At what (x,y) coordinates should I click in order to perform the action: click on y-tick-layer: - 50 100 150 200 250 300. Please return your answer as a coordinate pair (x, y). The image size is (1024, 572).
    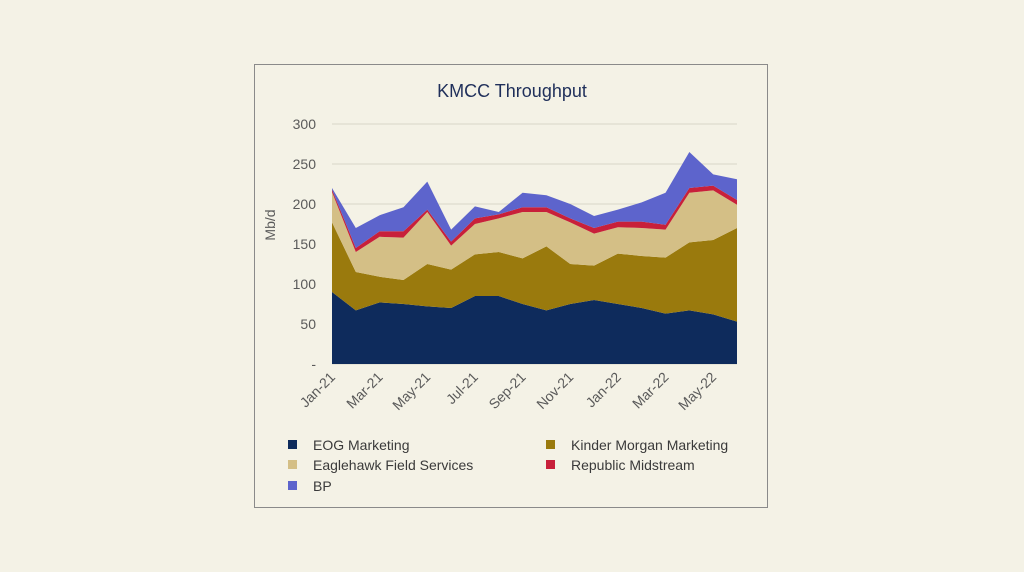
    Looking at the image, I should click on (305, 244).